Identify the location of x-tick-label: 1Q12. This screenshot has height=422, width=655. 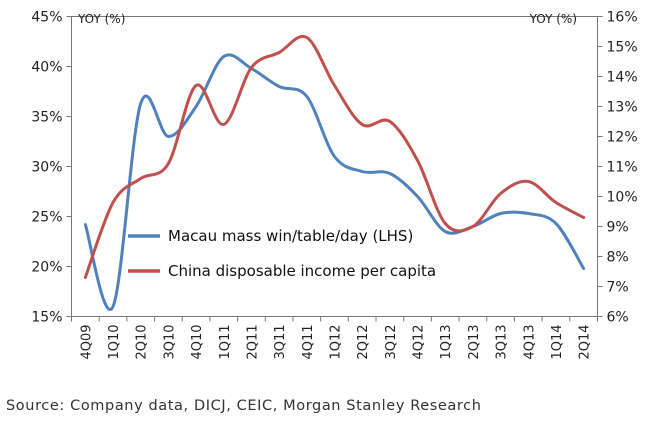
(336, 342).